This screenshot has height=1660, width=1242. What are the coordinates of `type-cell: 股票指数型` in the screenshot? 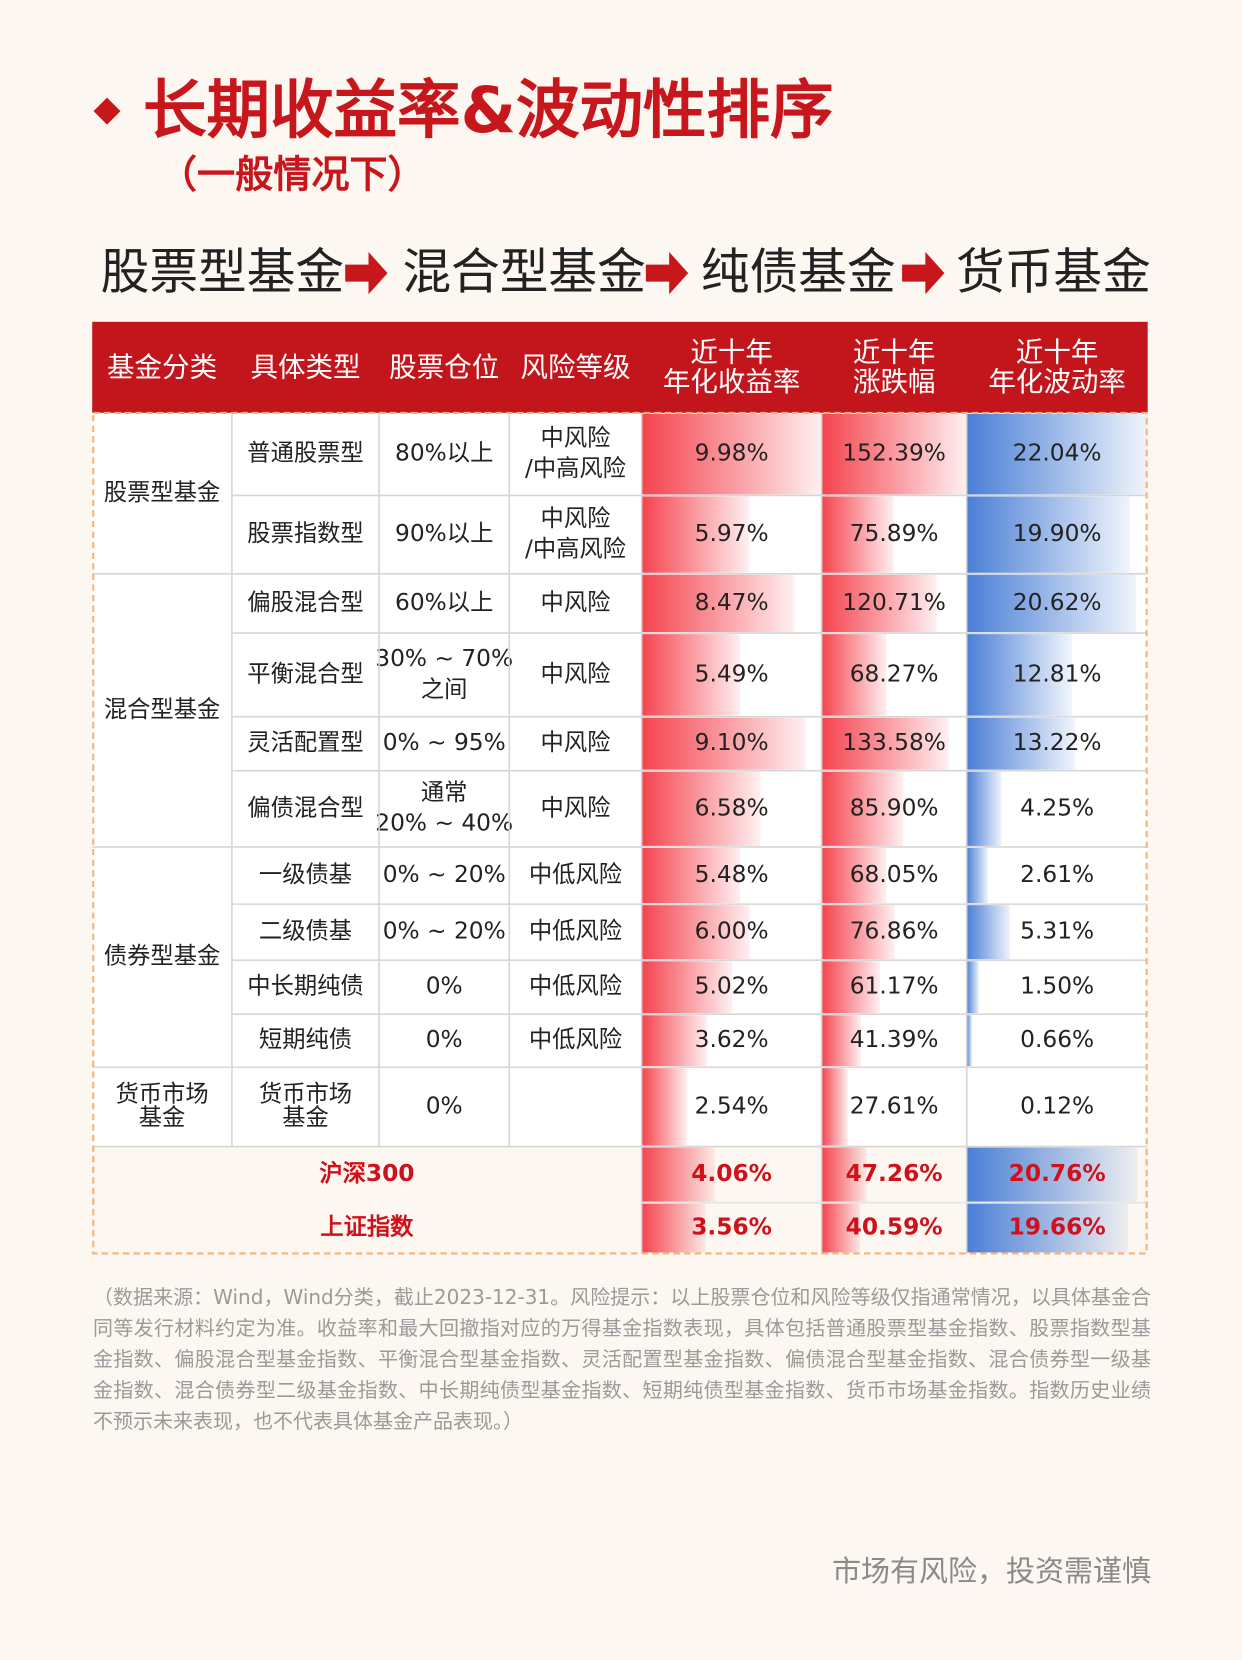 It's located at (305, 533).